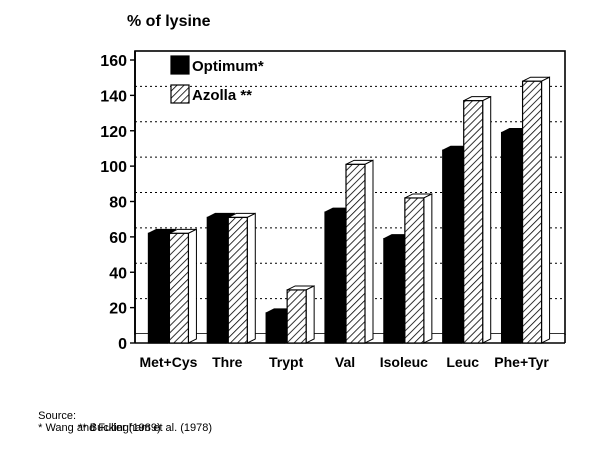 This screenshot has height=452, width=600. I want to click on y-tick-label: 100, so click(113, 167).